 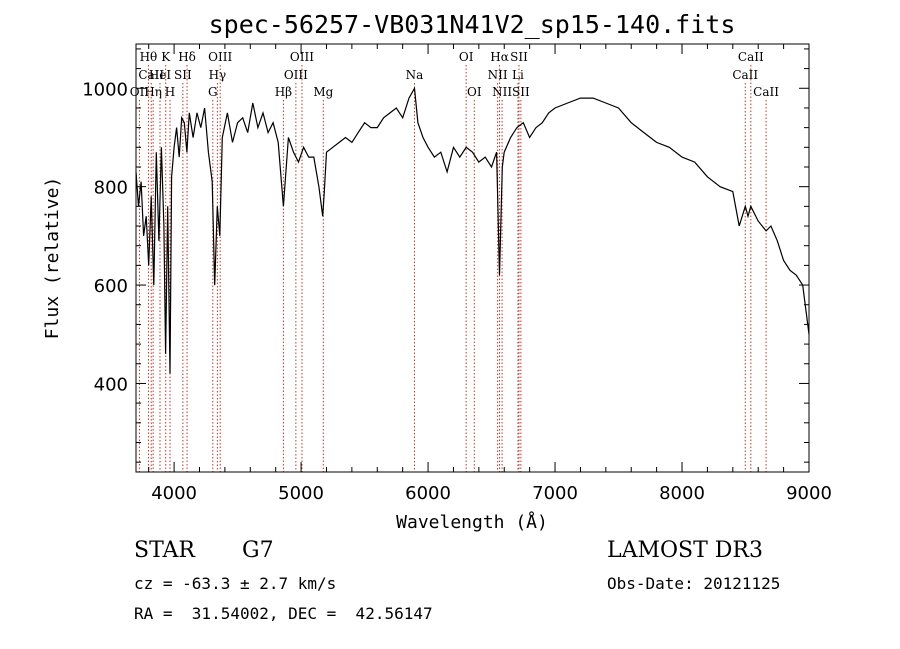 What do you see at coordinates (518, 75) in the screenshot?
I see `spectral-line-label: Li` at bounding box center [518, 75].